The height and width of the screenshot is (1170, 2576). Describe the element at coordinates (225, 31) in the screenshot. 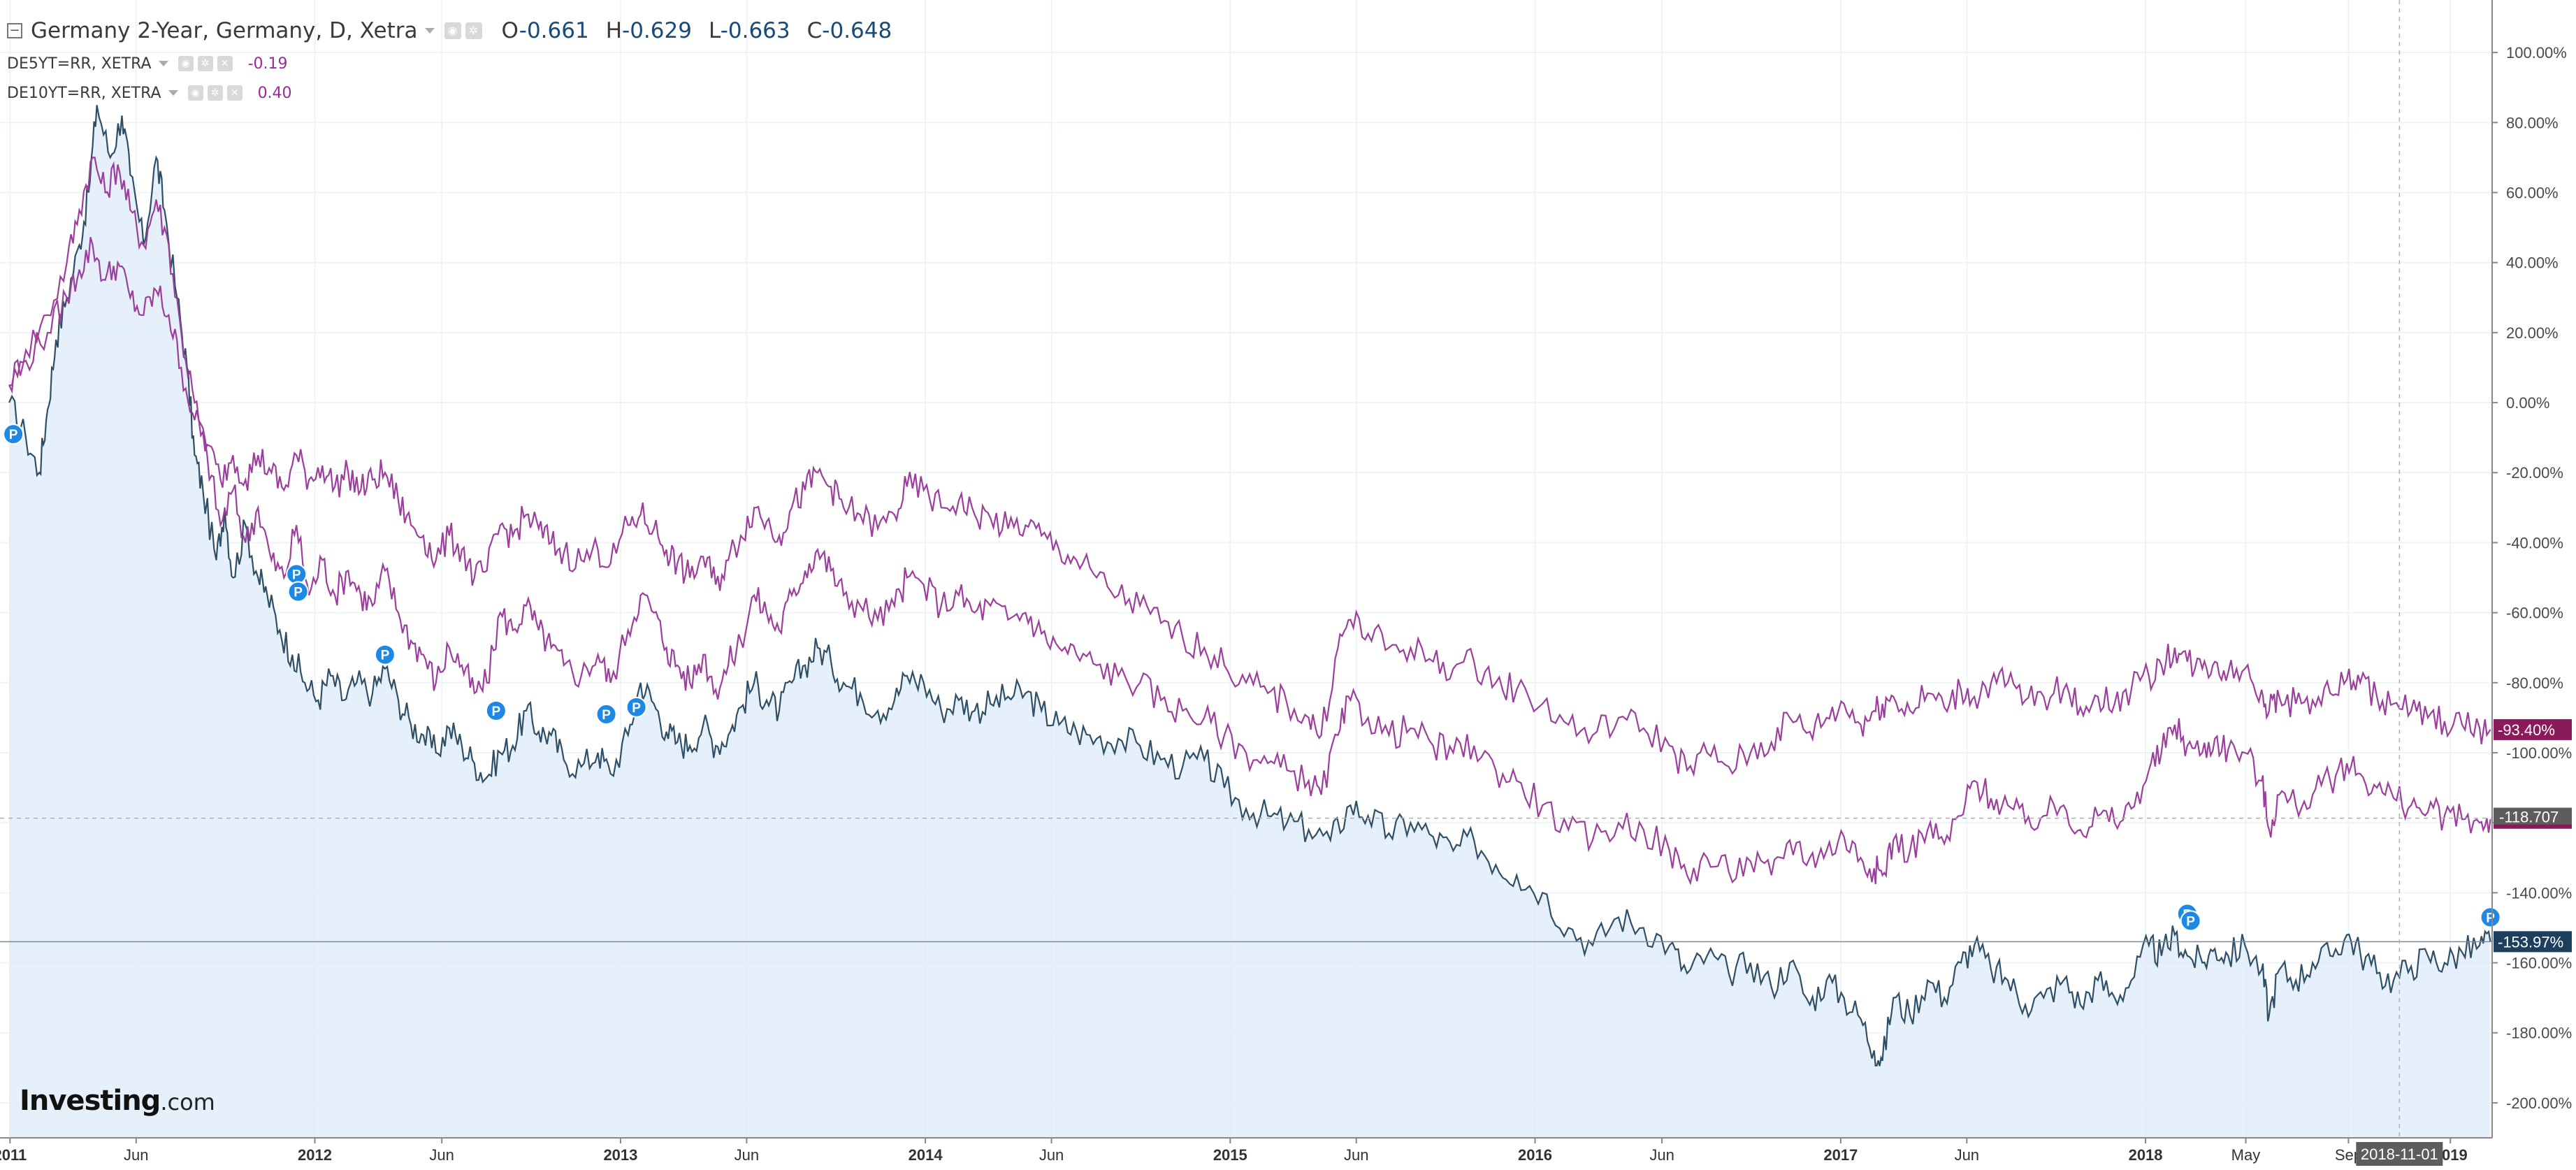

I see `symbol-title: Germany 2-Year, Germany, D, Xetra` at that location.